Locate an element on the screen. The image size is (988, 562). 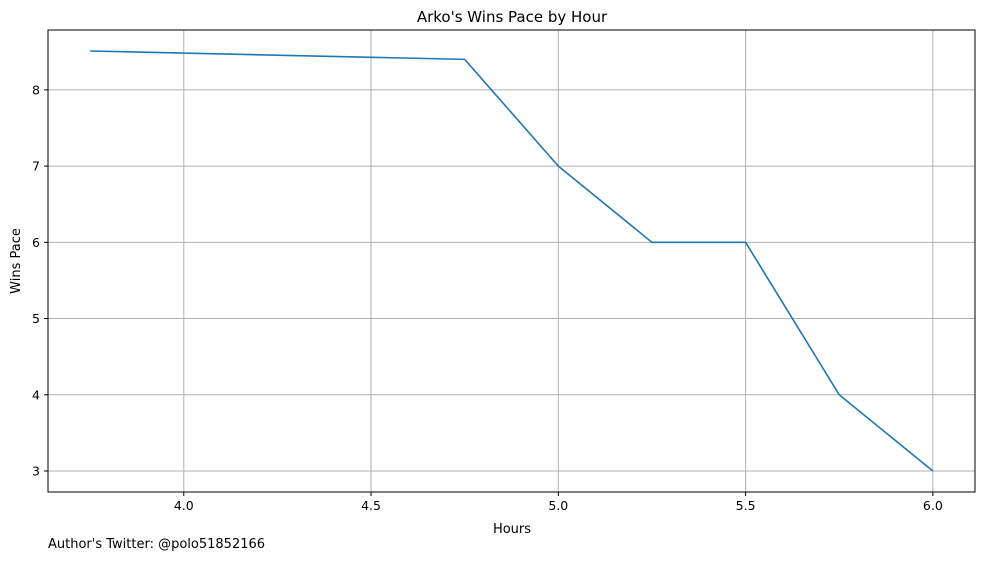
y-tick-label: 8 is located at coordinates (36, 89).